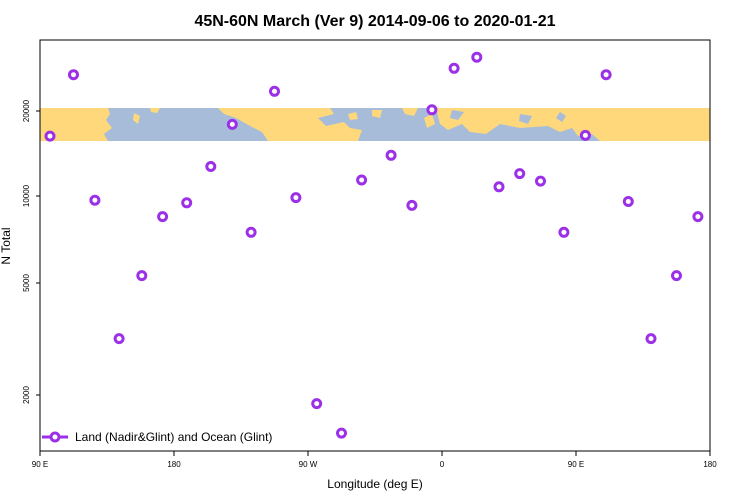 The height and width of the screenshot is (500, 750). I want to click on y-axis: 20000 10000 5000 2000, so click(31, 251).